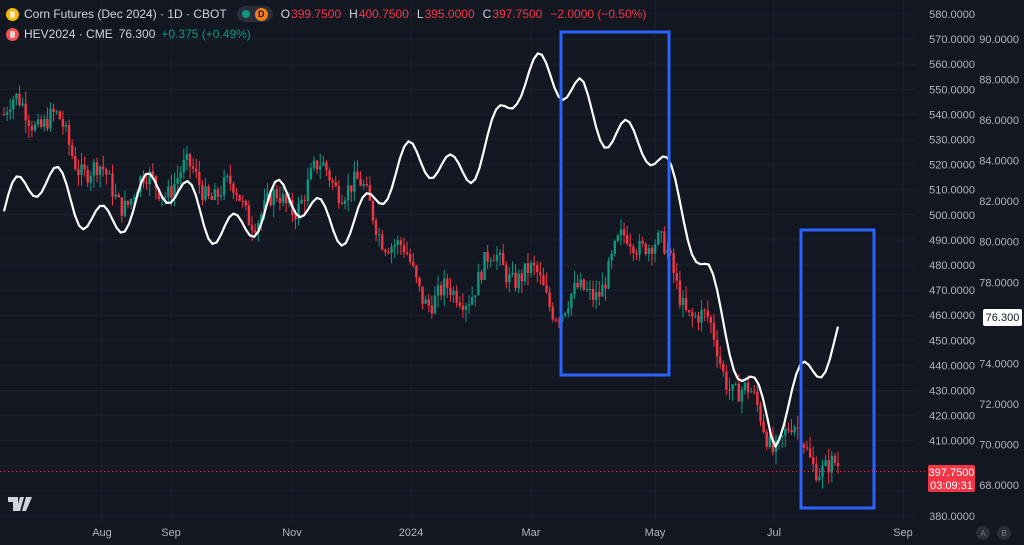 The width and height of the screenshot is (1024, 545). What do you see at coordinates (952, 341) in the screenshot?
I see `right-axis-label: 450.0000` at bounding box center [952, 341].